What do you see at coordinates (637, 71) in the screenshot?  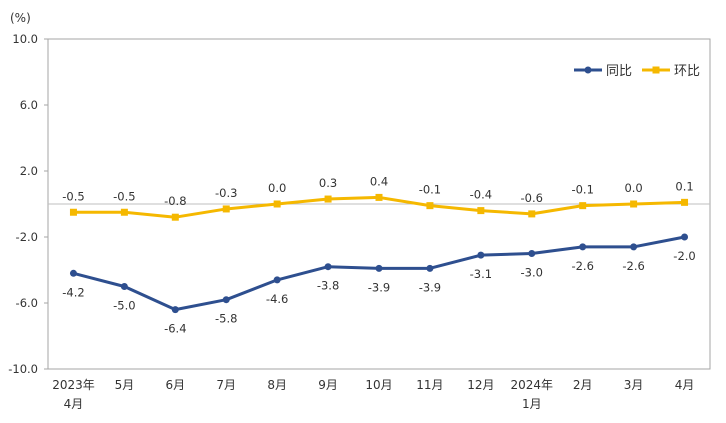 I see `legend: 同比 环比` at bounding box center [637, 71].